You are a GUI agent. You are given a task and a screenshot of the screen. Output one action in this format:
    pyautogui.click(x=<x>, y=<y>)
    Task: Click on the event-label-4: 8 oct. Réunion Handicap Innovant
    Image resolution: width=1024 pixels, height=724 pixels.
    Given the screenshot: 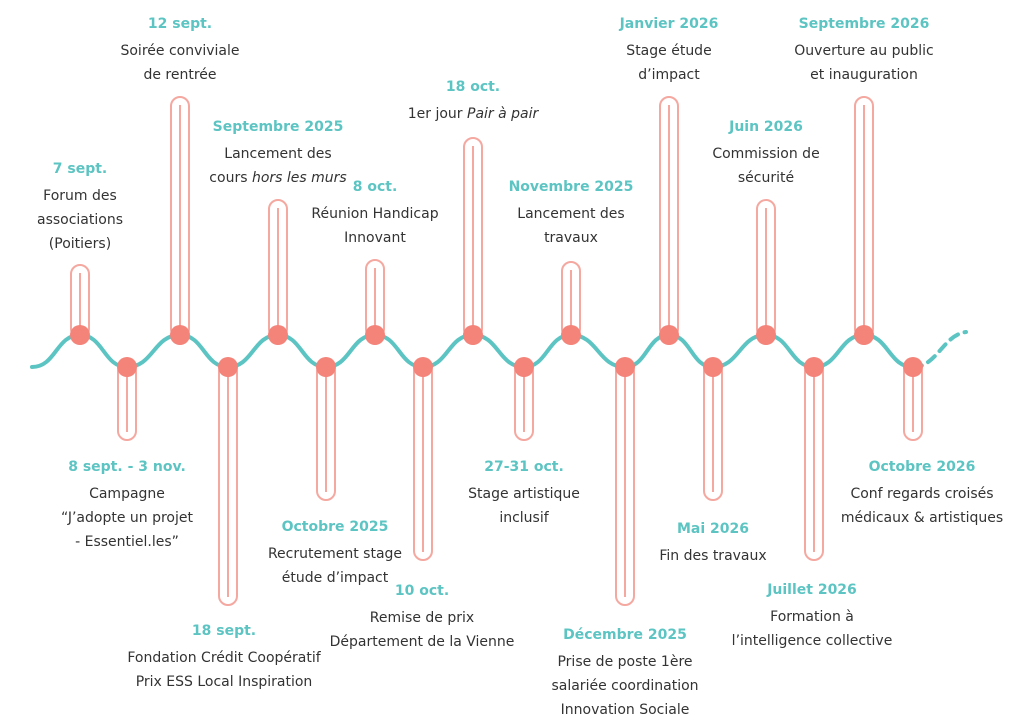 What is the action you would take?
    pyautogui.click(x=374, y=214)
    